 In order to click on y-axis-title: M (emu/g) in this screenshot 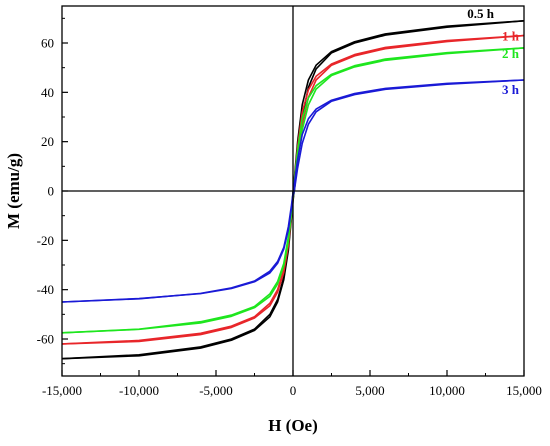, I will do `click(13, 191)`.